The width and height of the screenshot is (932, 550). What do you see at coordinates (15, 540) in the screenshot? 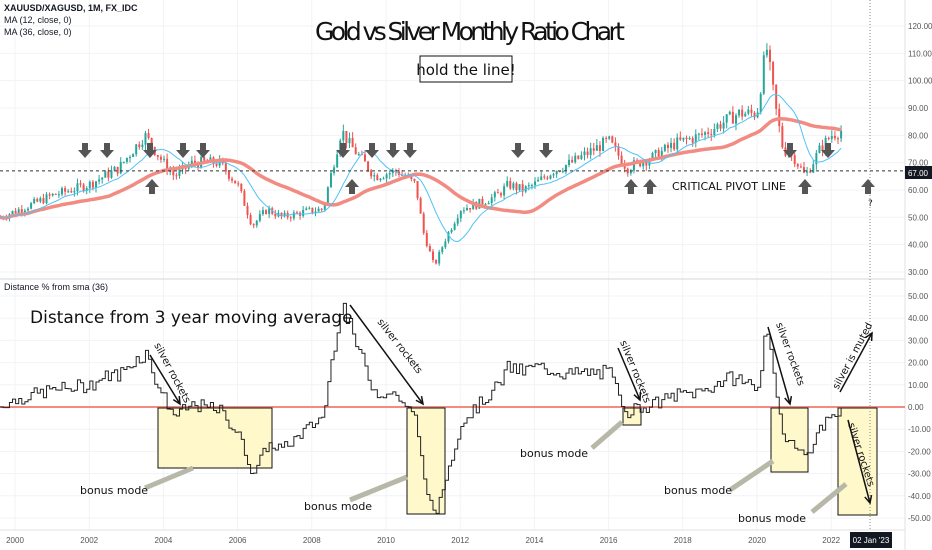
I see `x-tick-label: 2000` at bounding box center [15, 540].